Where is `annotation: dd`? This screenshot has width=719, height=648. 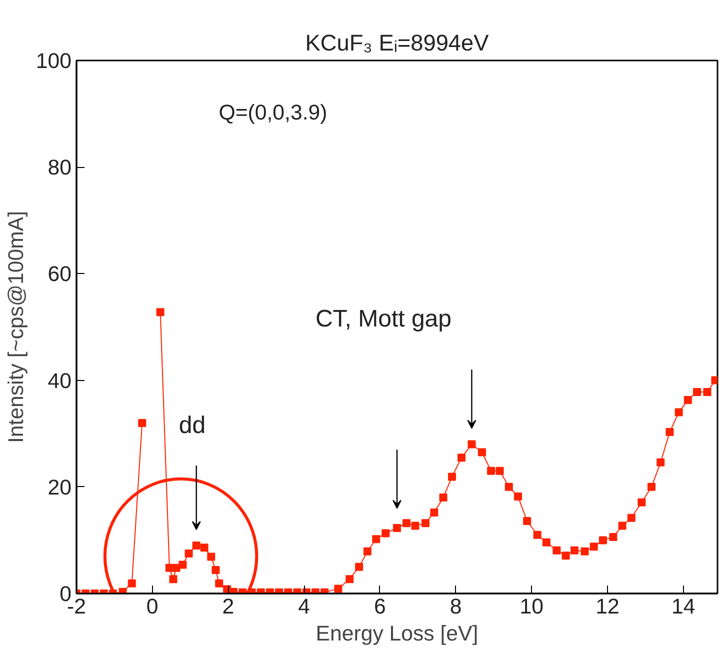 annotation: dd is located at coordinates (192, 425).